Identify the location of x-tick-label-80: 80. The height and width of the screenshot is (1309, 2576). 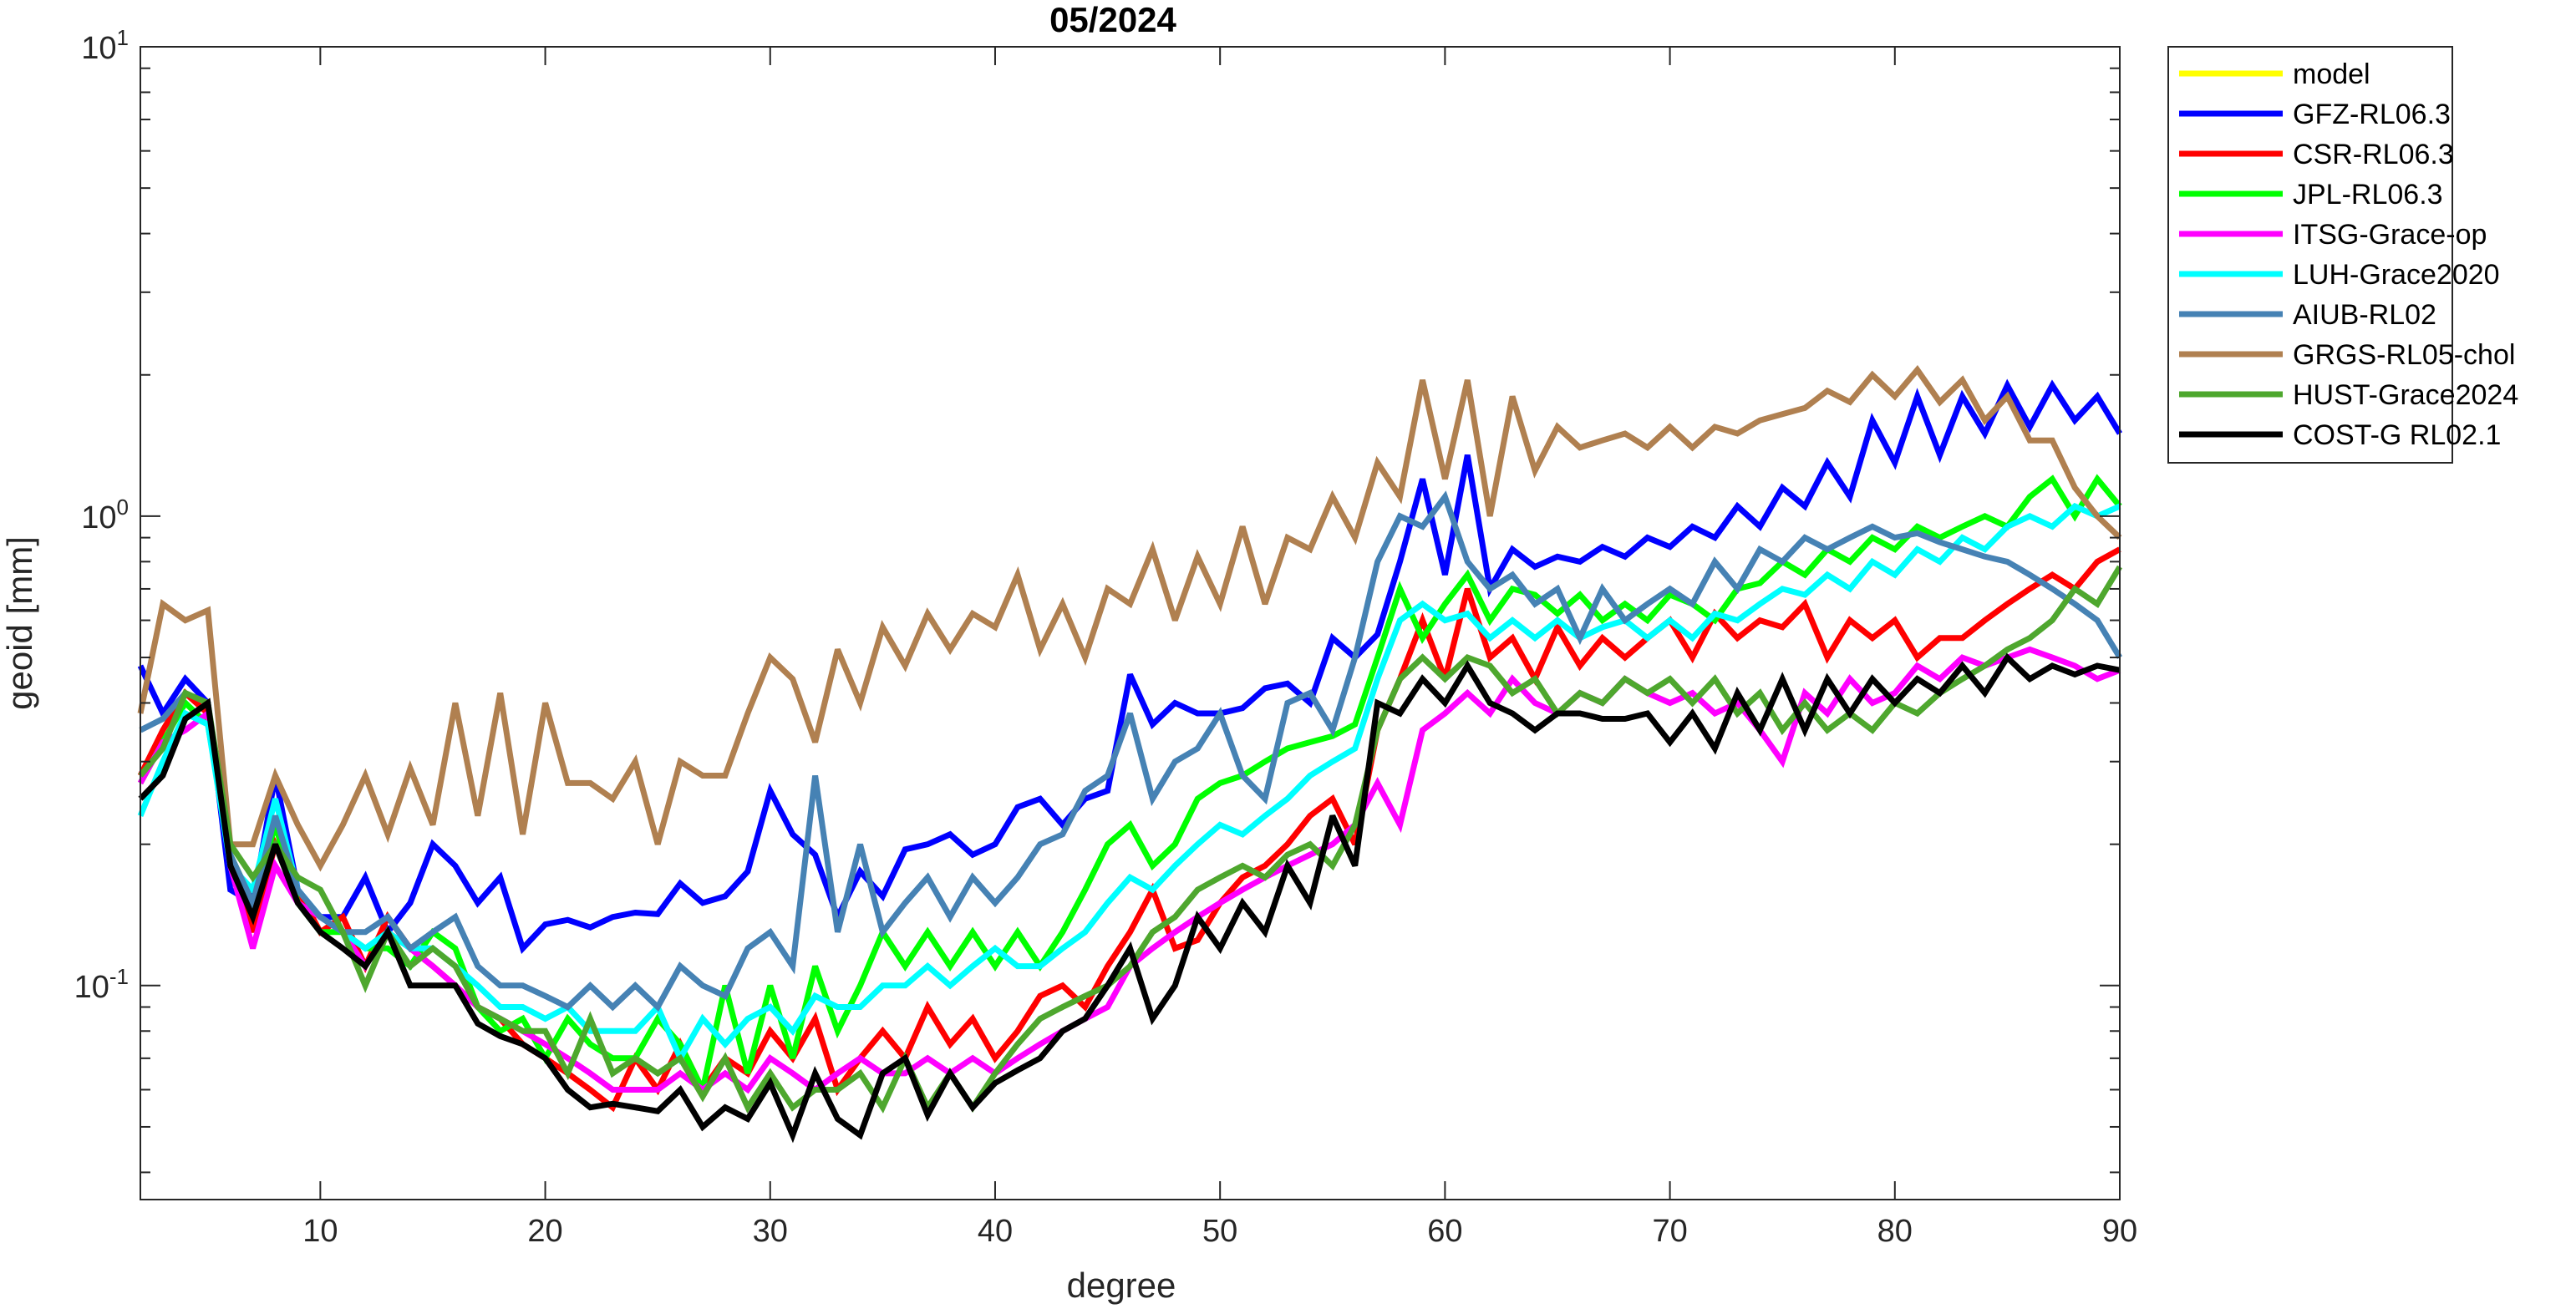
(1895, 1231).